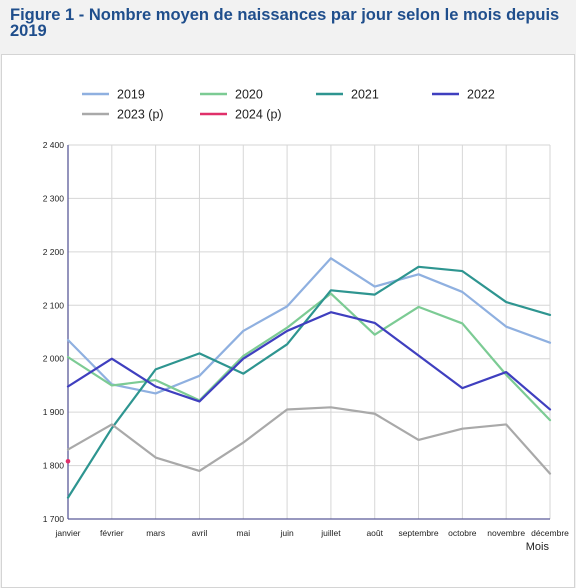 Image resolution: width=576 pixels, height=588 pixels. What do you see at coordinates (54, 305) in the screenshot?
I see `y-tick-label: 2 100` at bounding box center [54, 305].